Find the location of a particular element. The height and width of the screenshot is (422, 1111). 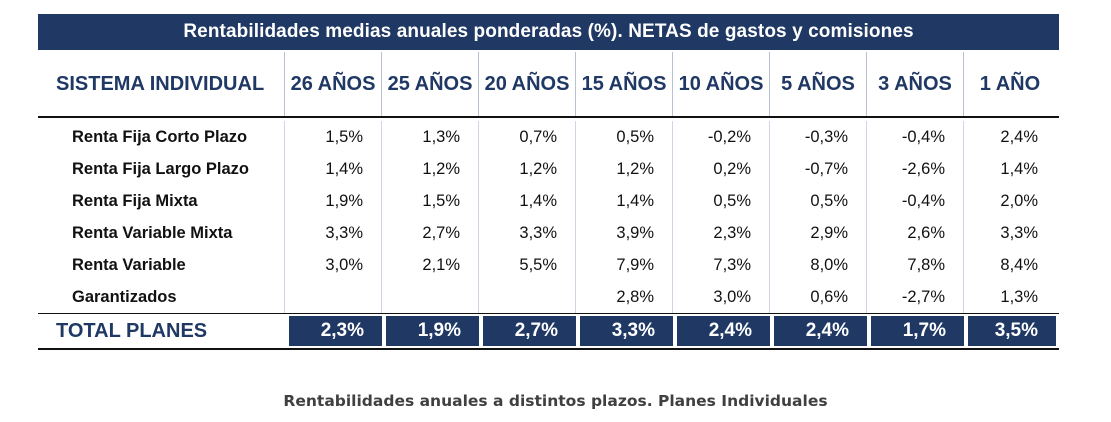

header-period: 20 AÑOS is located at coordinates (527, 84).